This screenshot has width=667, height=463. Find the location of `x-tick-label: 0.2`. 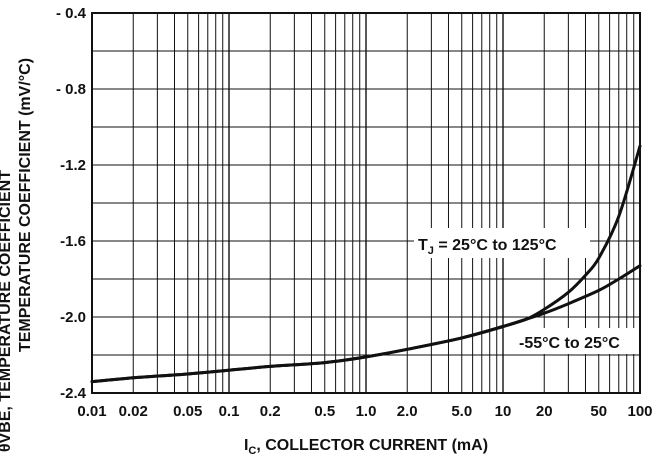

x-tick-label: 0.2 is located at coordinates (270, 411).